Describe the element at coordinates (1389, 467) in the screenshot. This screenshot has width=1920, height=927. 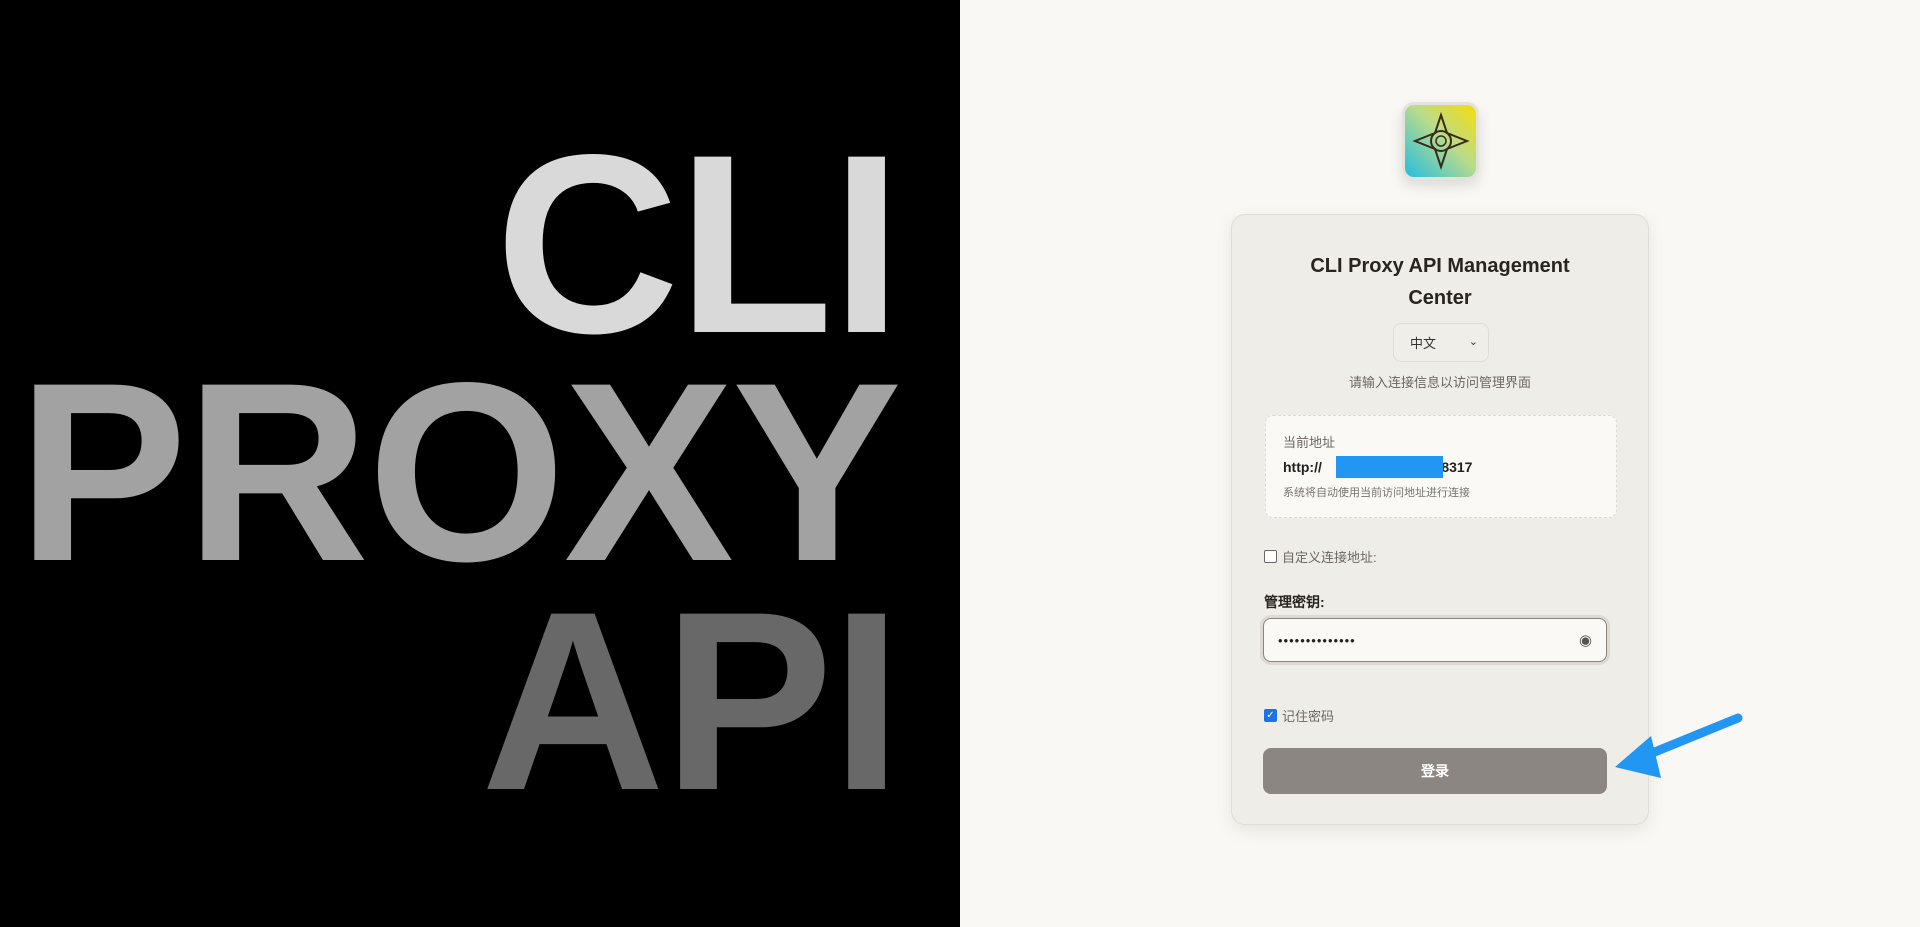
I see `redaction-mask` at that location.